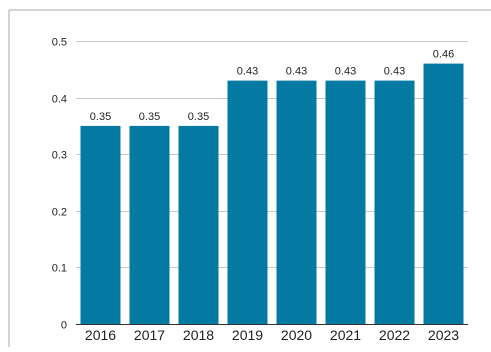 Image resolution: width=491 pixels, height=352 pixels. What do you see at coordinates (64, 326) in the screenshot?
I see `y-tick-label: 0` at bounding box center [64, 326].